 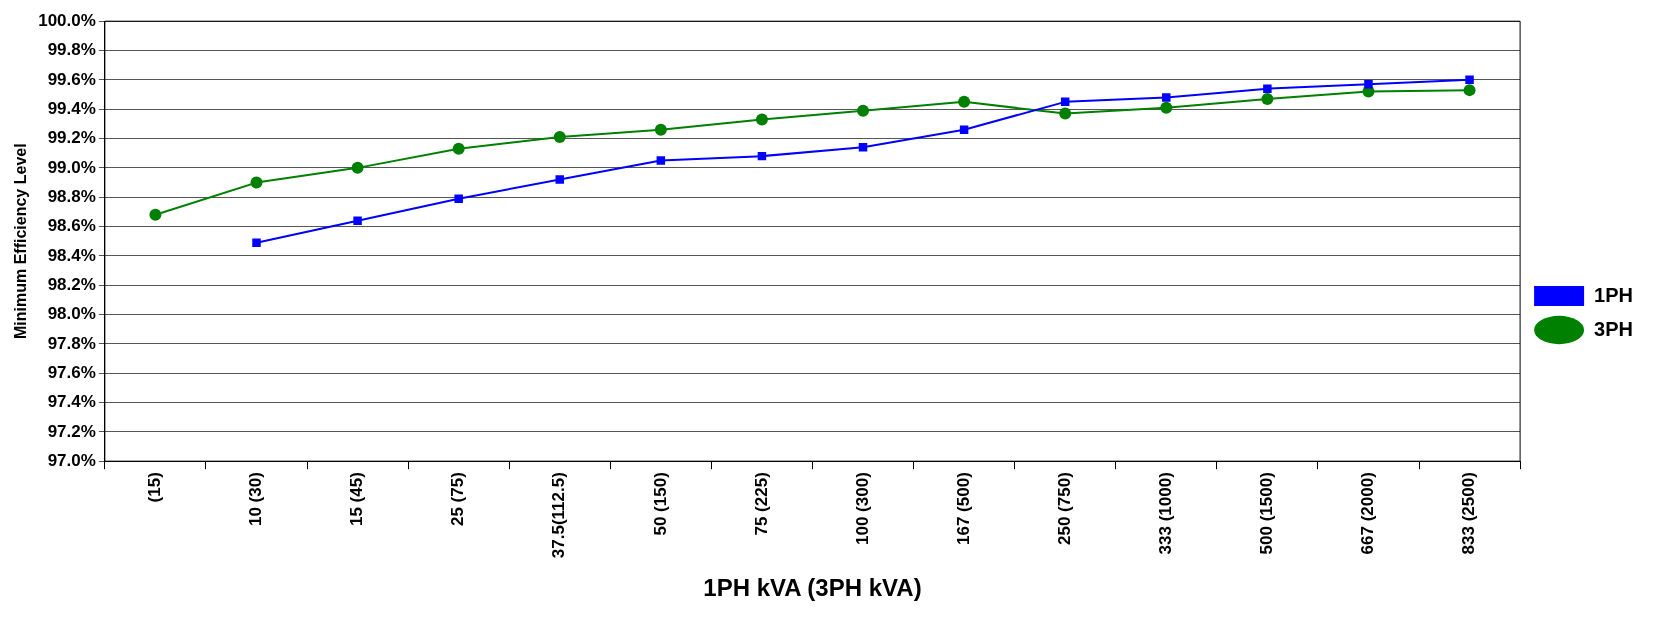 What do you see at coordinates (71, 108) in the screenshot?
I see `y-tick-label: 99.4%` at bounding box center [71, 108].